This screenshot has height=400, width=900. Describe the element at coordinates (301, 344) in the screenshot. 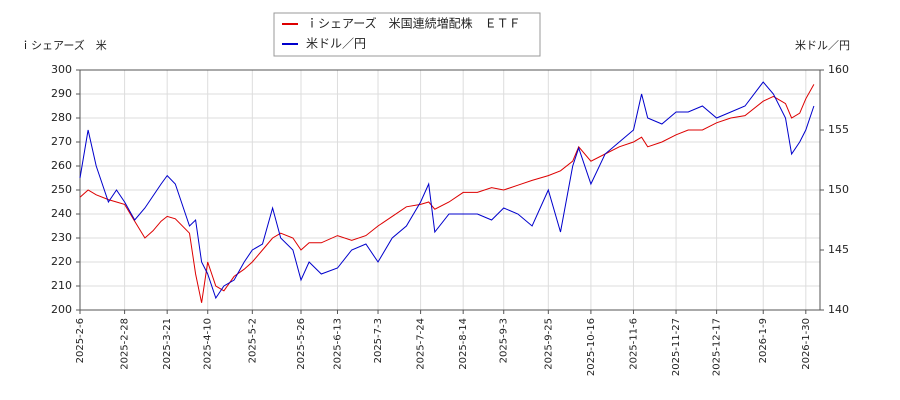

I see `x-tick-label: 2025-5-26` at that location.